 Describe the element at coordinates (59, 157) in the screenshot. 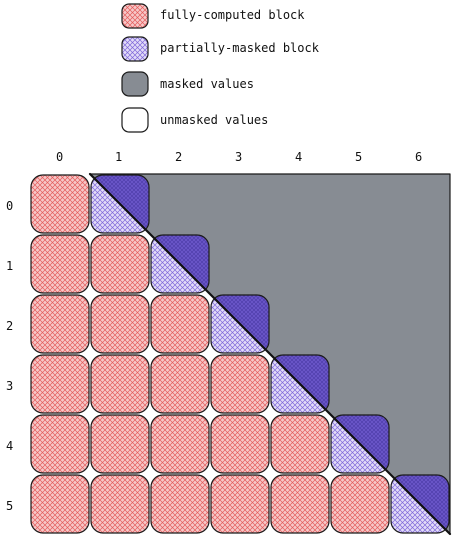

I see `column-label: 0` at that location.